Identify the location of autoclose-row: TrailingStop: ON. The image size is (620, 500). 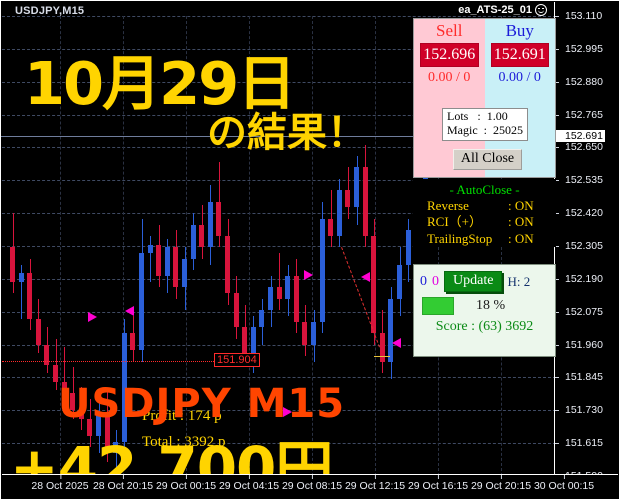
(484, 239).